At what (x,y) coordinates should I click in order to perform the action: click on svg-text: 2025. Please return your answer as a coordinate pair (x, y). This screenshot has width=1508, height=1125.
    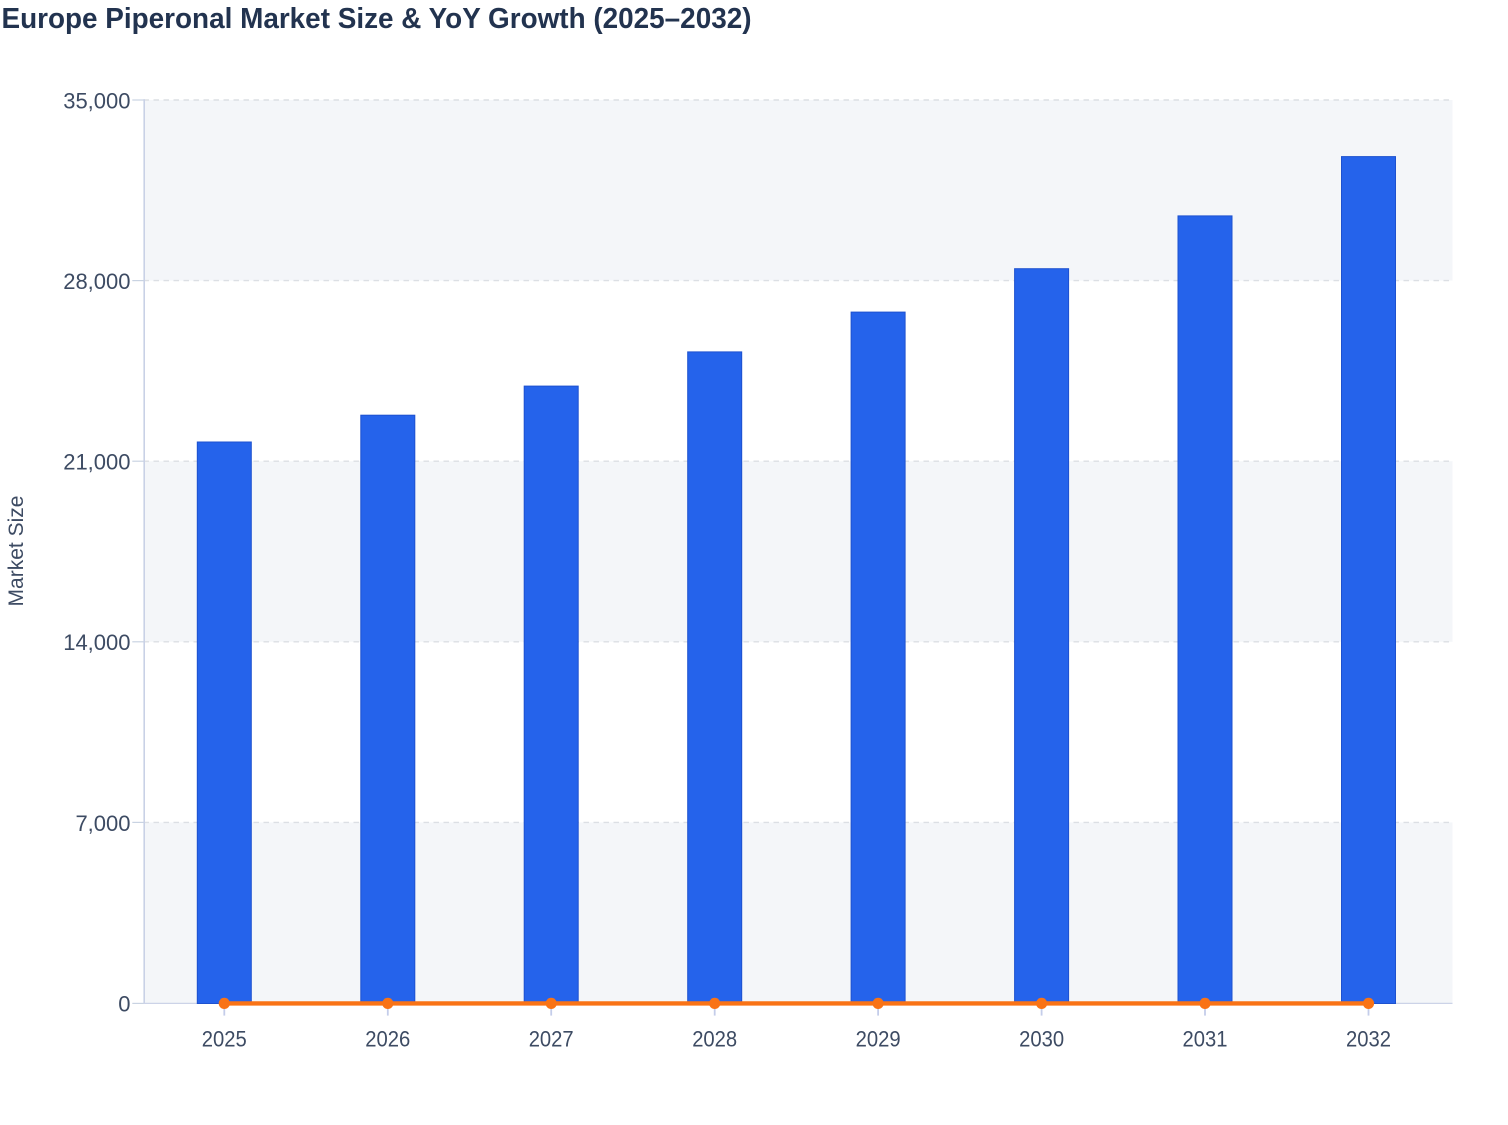
    Looking at the image, I should click on (224, 1039).